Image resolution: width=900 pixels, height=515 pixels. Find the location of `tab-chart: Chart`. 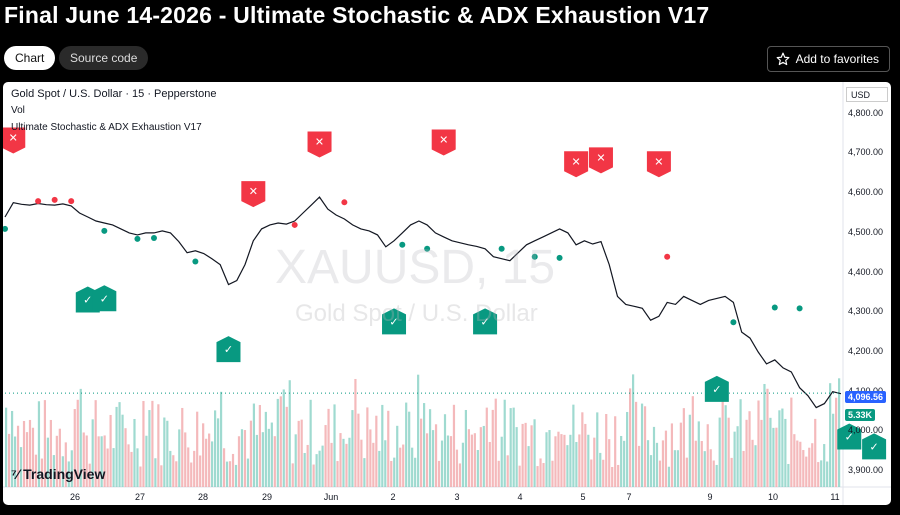

tab-chart: Chart is located at coordinates (30, 58).